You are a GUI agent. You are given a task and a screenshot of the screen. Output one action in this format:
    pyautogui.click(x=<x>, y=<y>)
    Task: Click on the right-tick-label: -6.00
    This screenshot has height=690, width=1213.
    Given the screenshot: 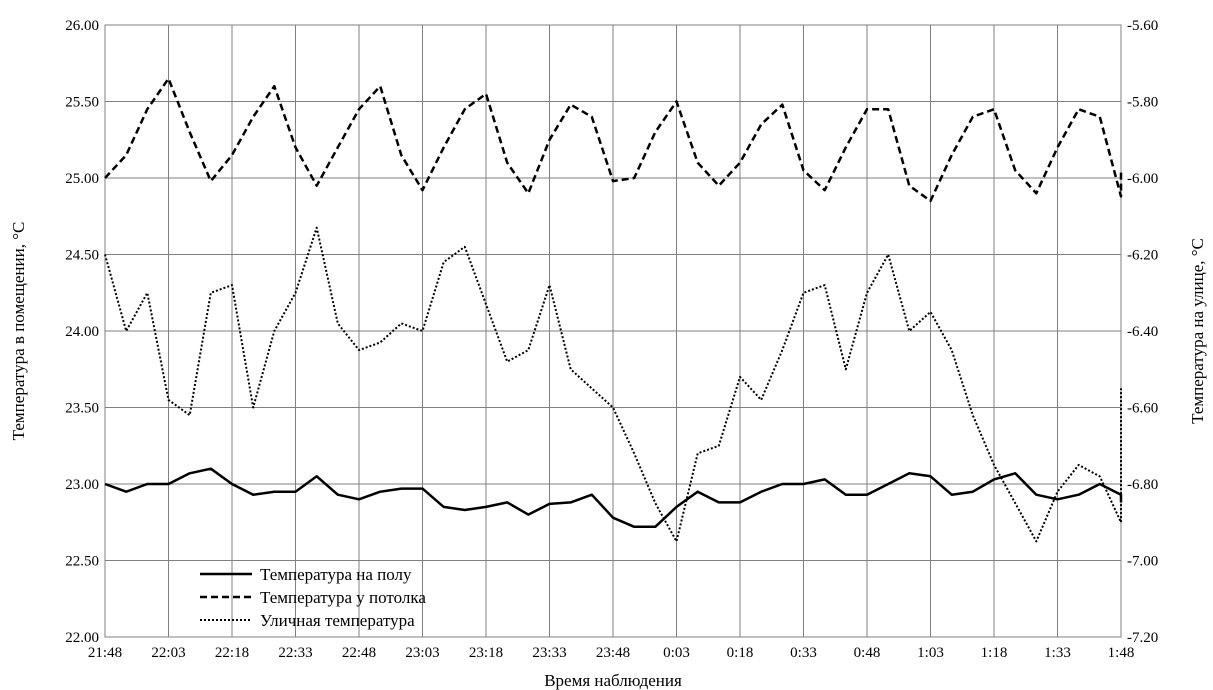 What is the action you would take?
    pyautogui.click(x=1142, y=179)
    